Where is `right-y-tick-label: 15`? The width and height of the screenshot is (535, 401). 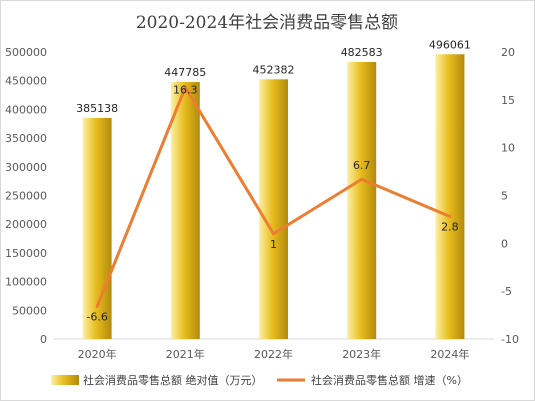 right-y-tick-label: 15 is located at coordinates (508, 100).